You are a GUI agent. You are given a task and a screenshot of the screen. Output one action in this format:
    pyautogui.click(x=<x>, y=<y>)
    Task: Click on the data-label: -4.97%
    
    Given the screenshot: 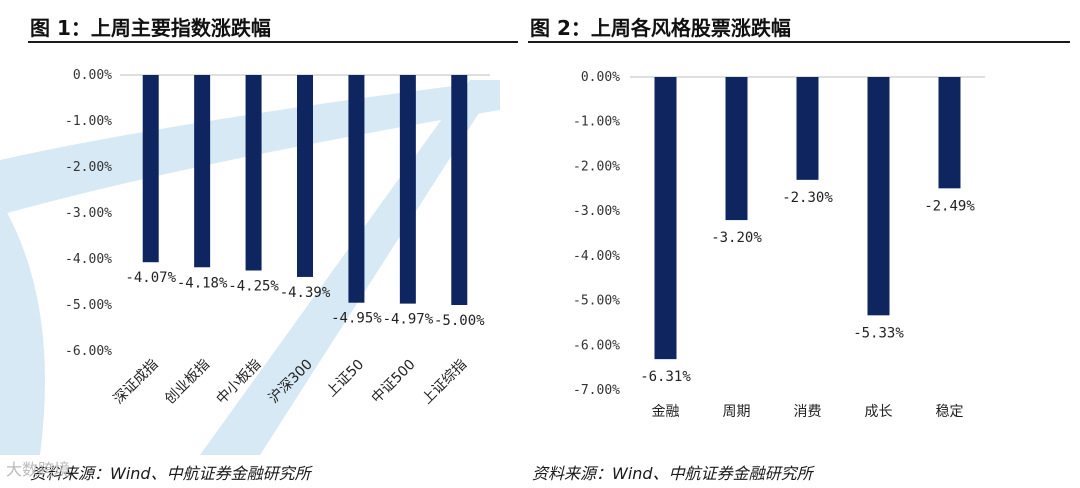 What is the action you would take?
    pyautogui.click(x=408, y=320)
    